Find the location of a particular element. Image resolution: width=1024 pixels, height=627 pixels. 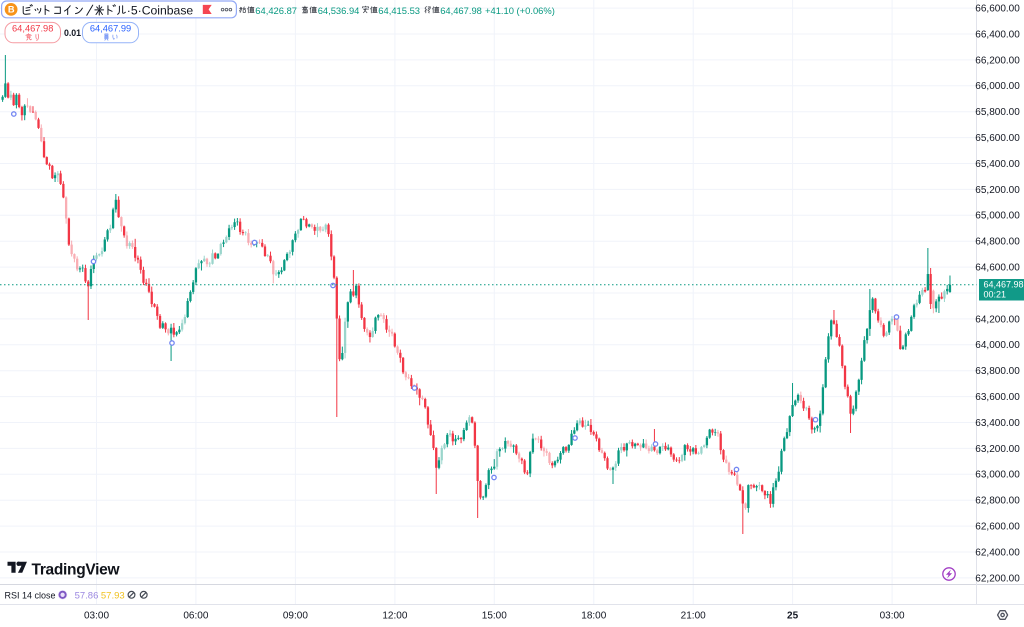

svg-text: 64,800.00 is located at coordinates (997, 242).